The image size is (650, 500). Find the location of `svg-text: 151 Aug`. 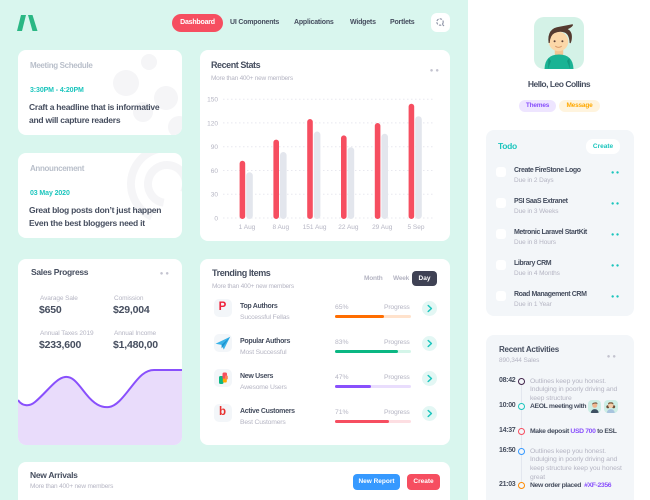

svg-text: 151 Aug is located at coordinates (315, 227).